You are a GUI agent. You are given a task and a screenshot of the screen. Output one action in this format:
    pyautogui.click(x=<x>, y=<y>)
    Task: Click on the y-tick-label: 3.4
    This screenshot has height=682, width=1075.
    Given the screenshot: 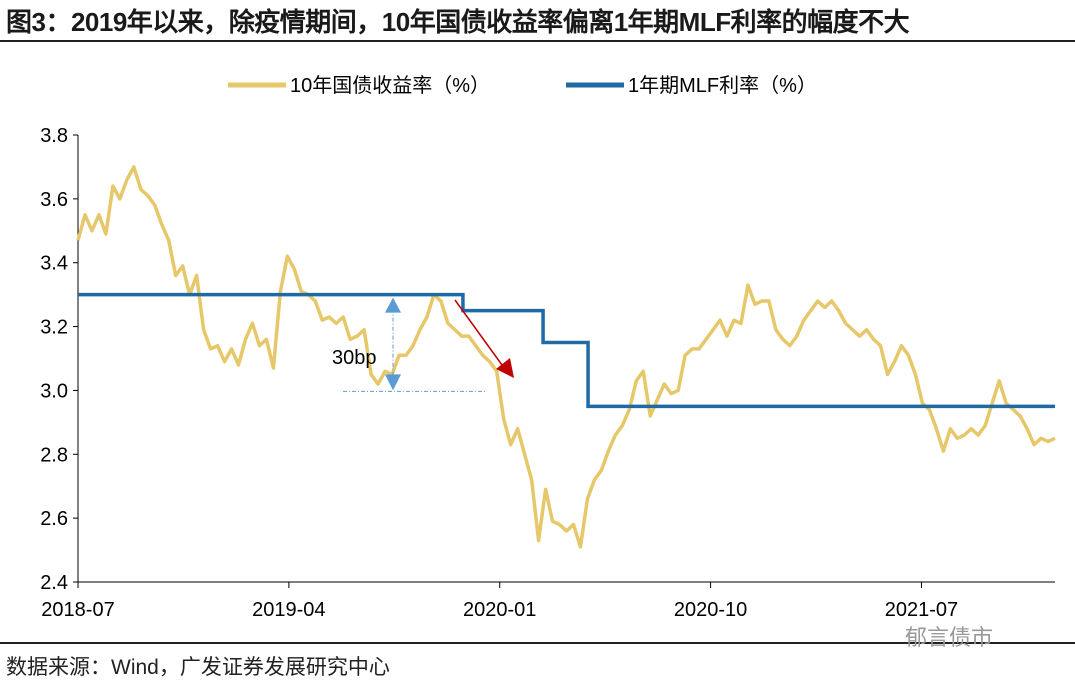 What is the action you would take?
    pyautogui.click(x=54, y=264)
    